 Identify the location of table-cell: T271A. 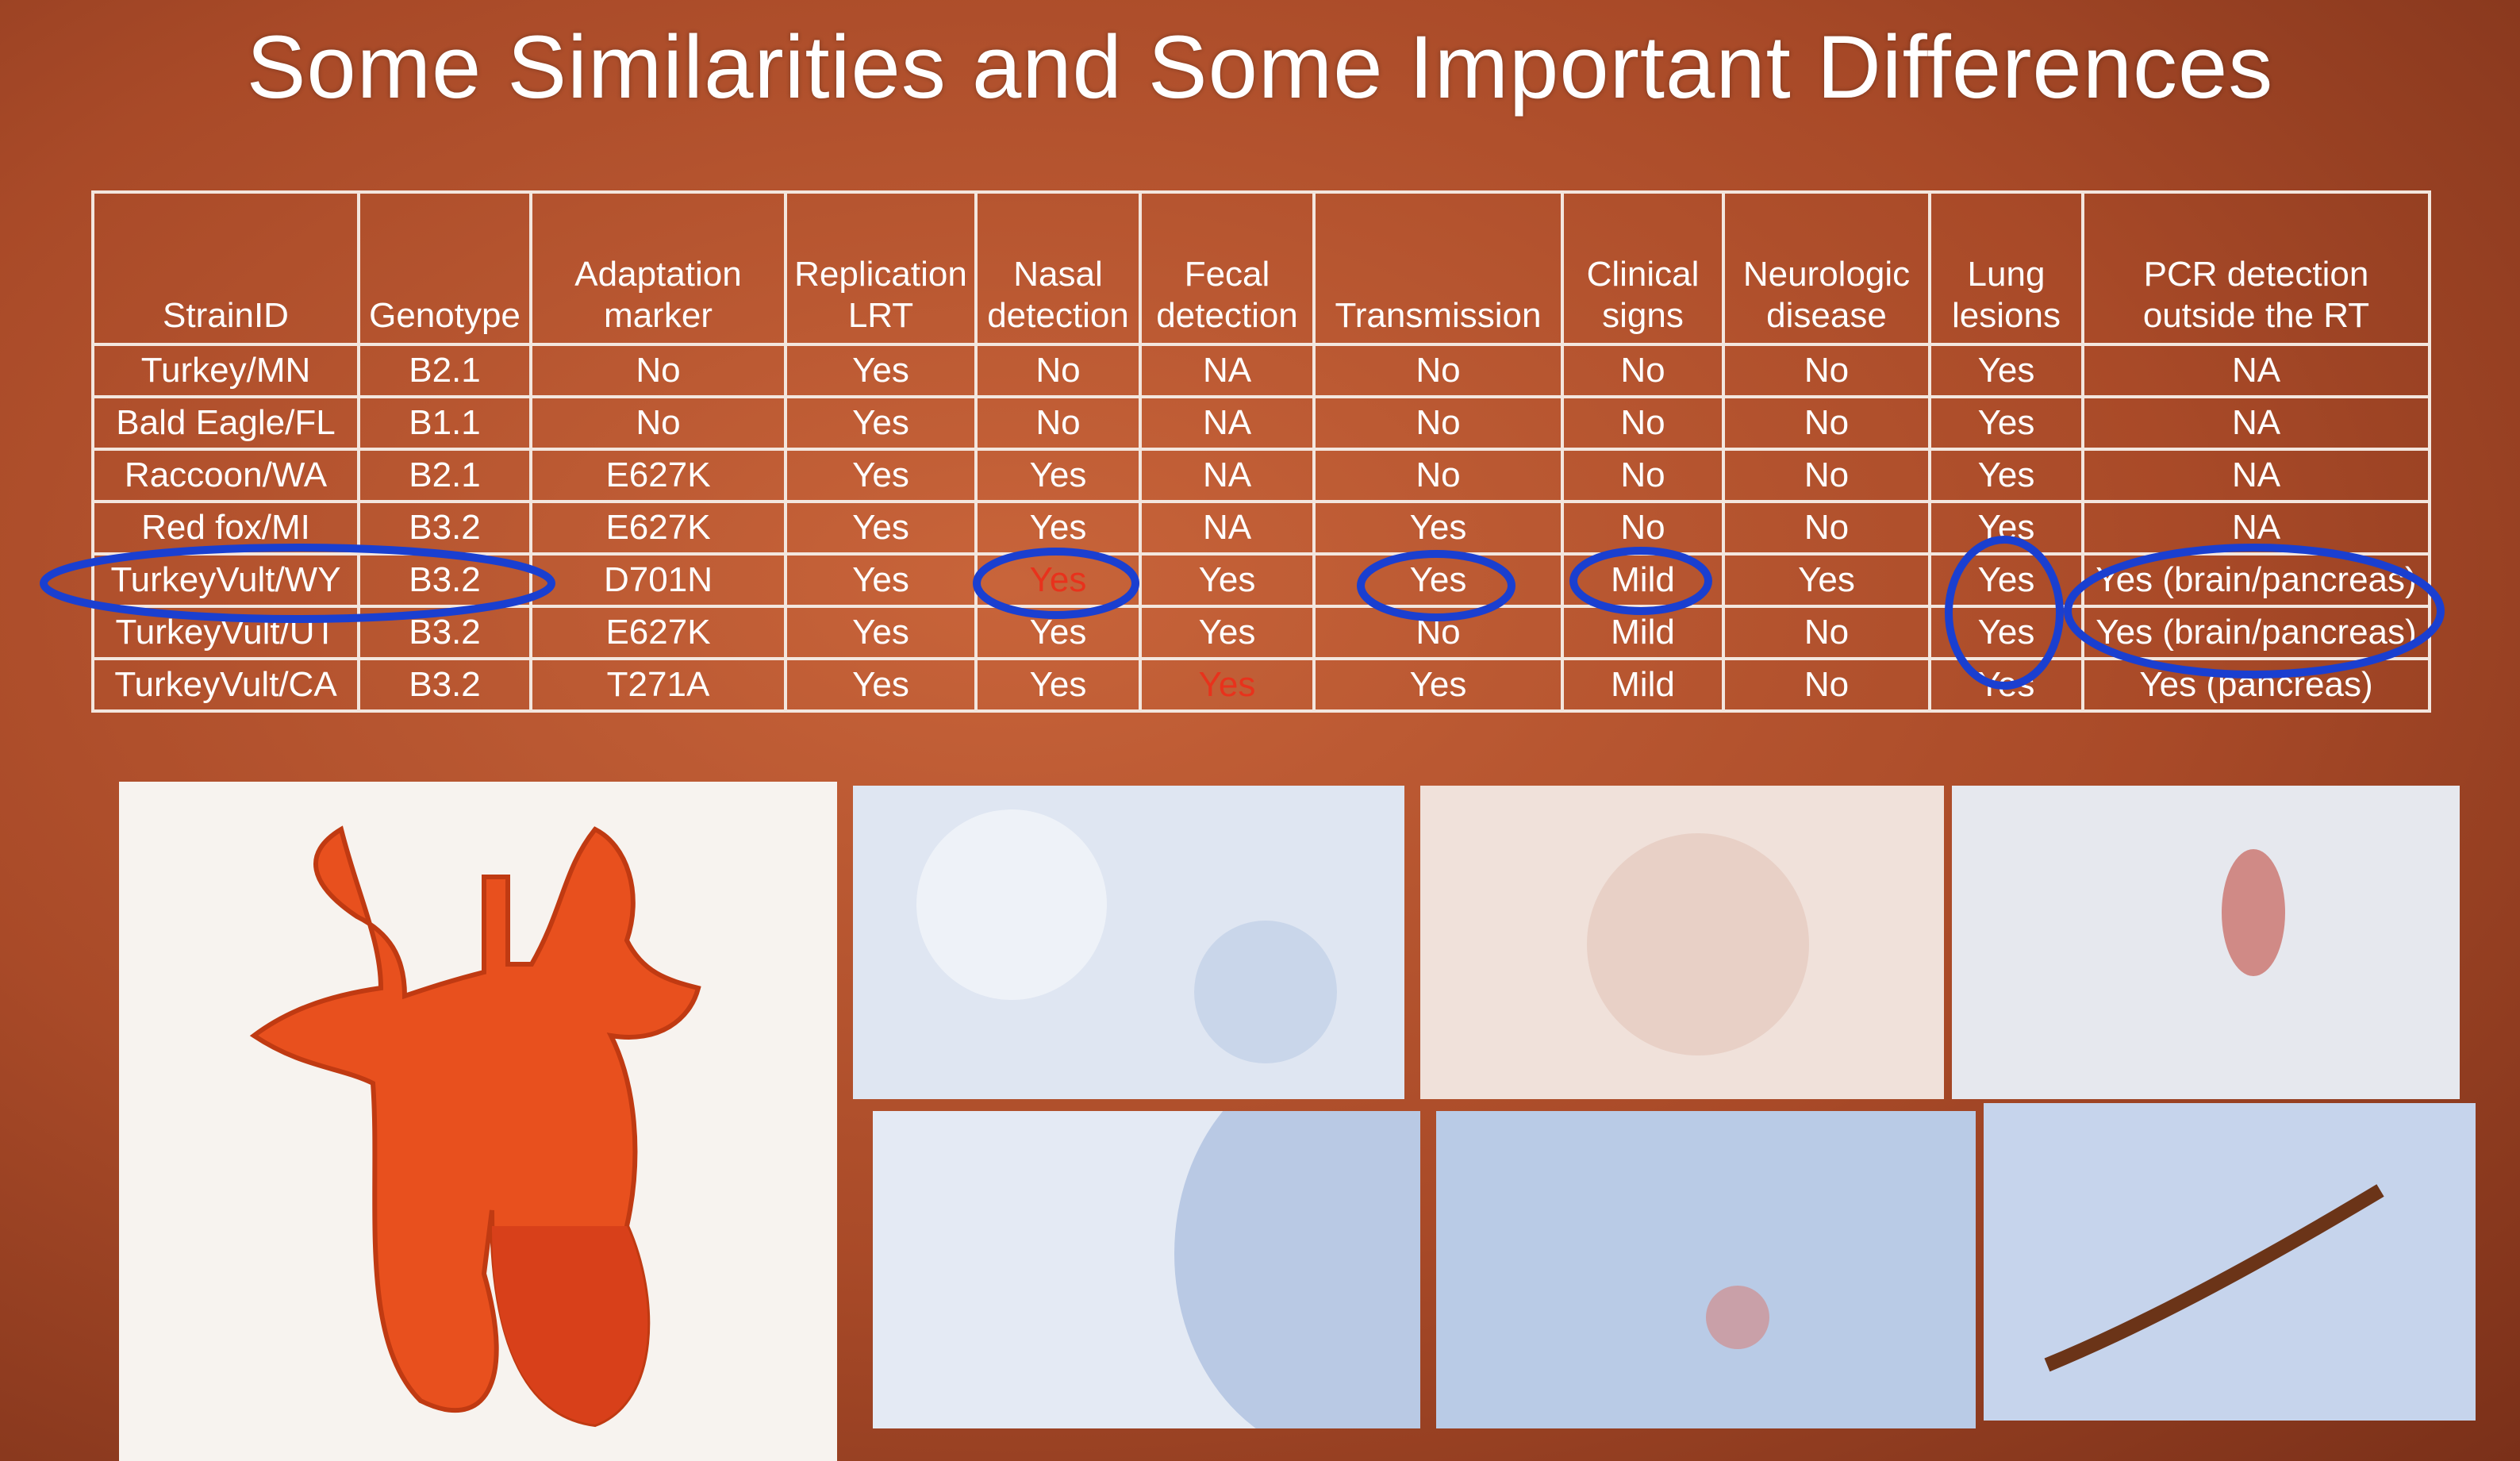
(658, 685).